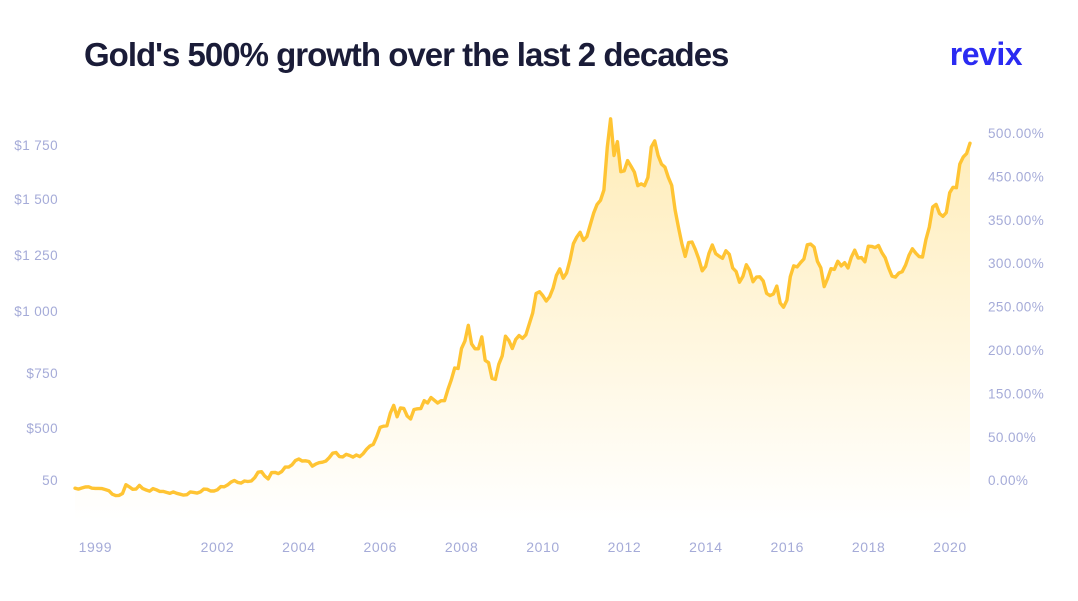  What do you see at coordinates (986, 54) in the screenshot?
I see `revix-logo: revix` at bounding box center [986, 54].